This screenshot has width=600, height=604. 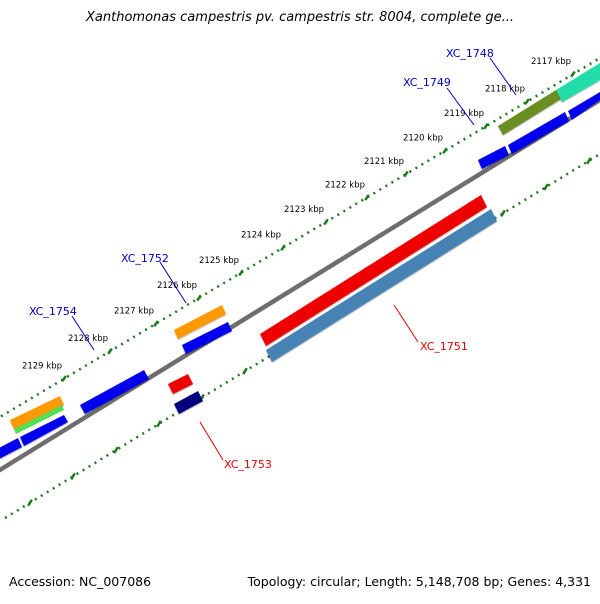 I want to click on gene-xc1751-feature, so click(x=373, y=270).